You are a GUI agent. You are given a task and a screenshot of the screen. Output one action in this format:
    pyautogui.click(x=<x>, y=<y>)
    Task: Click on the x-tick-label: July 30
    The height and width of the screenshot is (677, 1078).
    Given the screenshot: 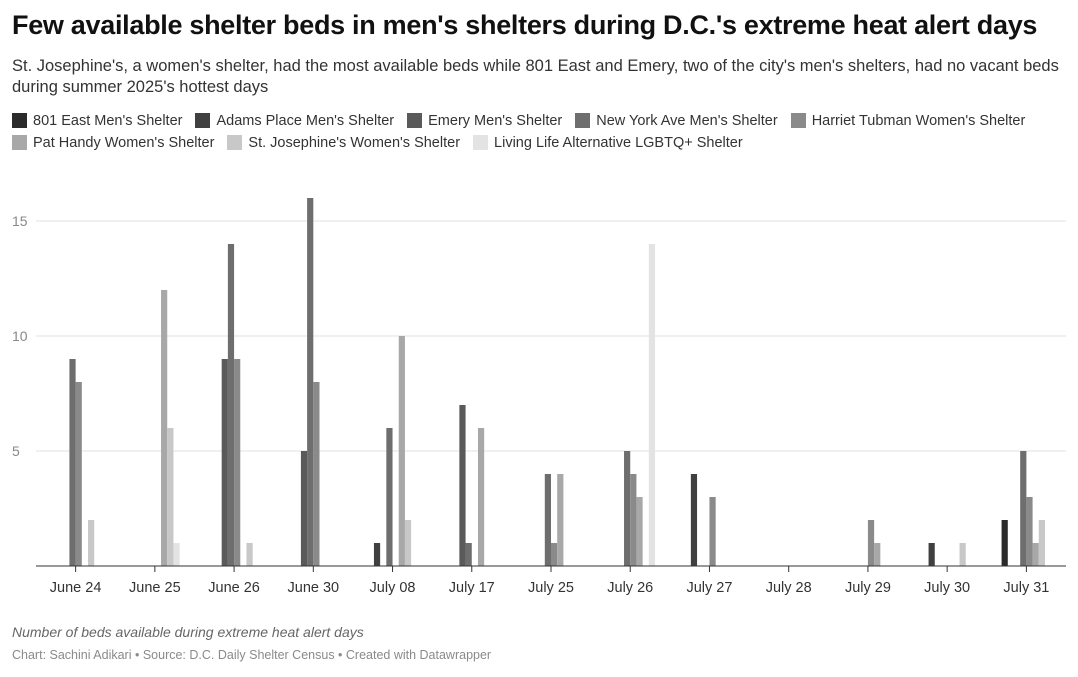 What is the action you would take?
    pyautogui.click(x=947, y=588)
    